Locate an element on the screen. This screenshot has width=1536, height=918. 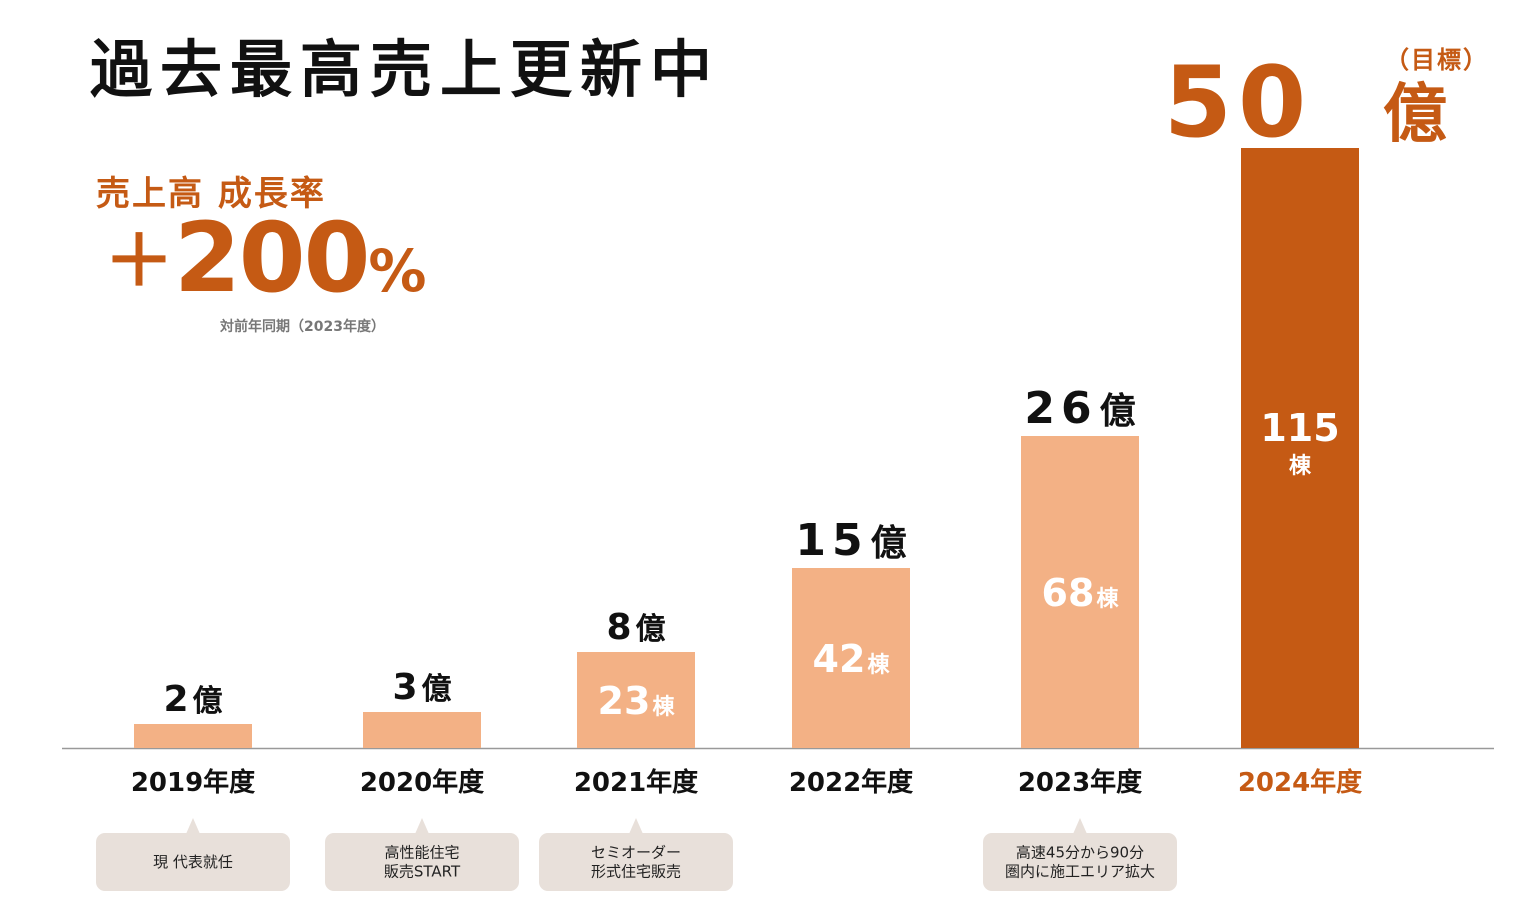
bar-2021年度 is located at coordinates (636, 700).